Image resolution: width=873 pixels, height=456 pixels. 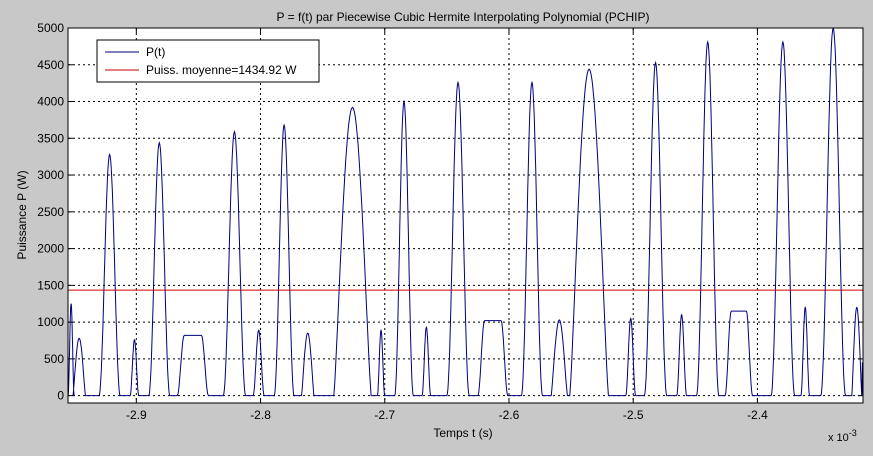 I want to click on x-multiplier-exponent: -3, so click(x=853, y=433).